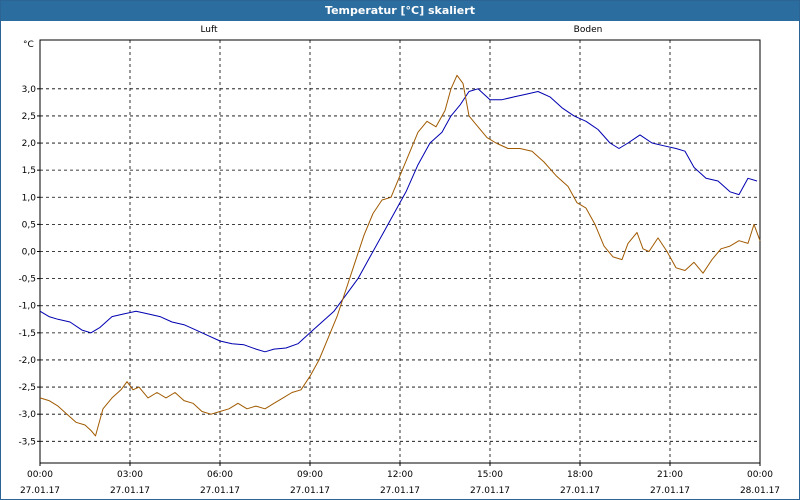 This screenshot has width=800, height=500. Describe the element at coordinates (209, 30) in the screenshot. I see `legend-luft: Luft` at that location.